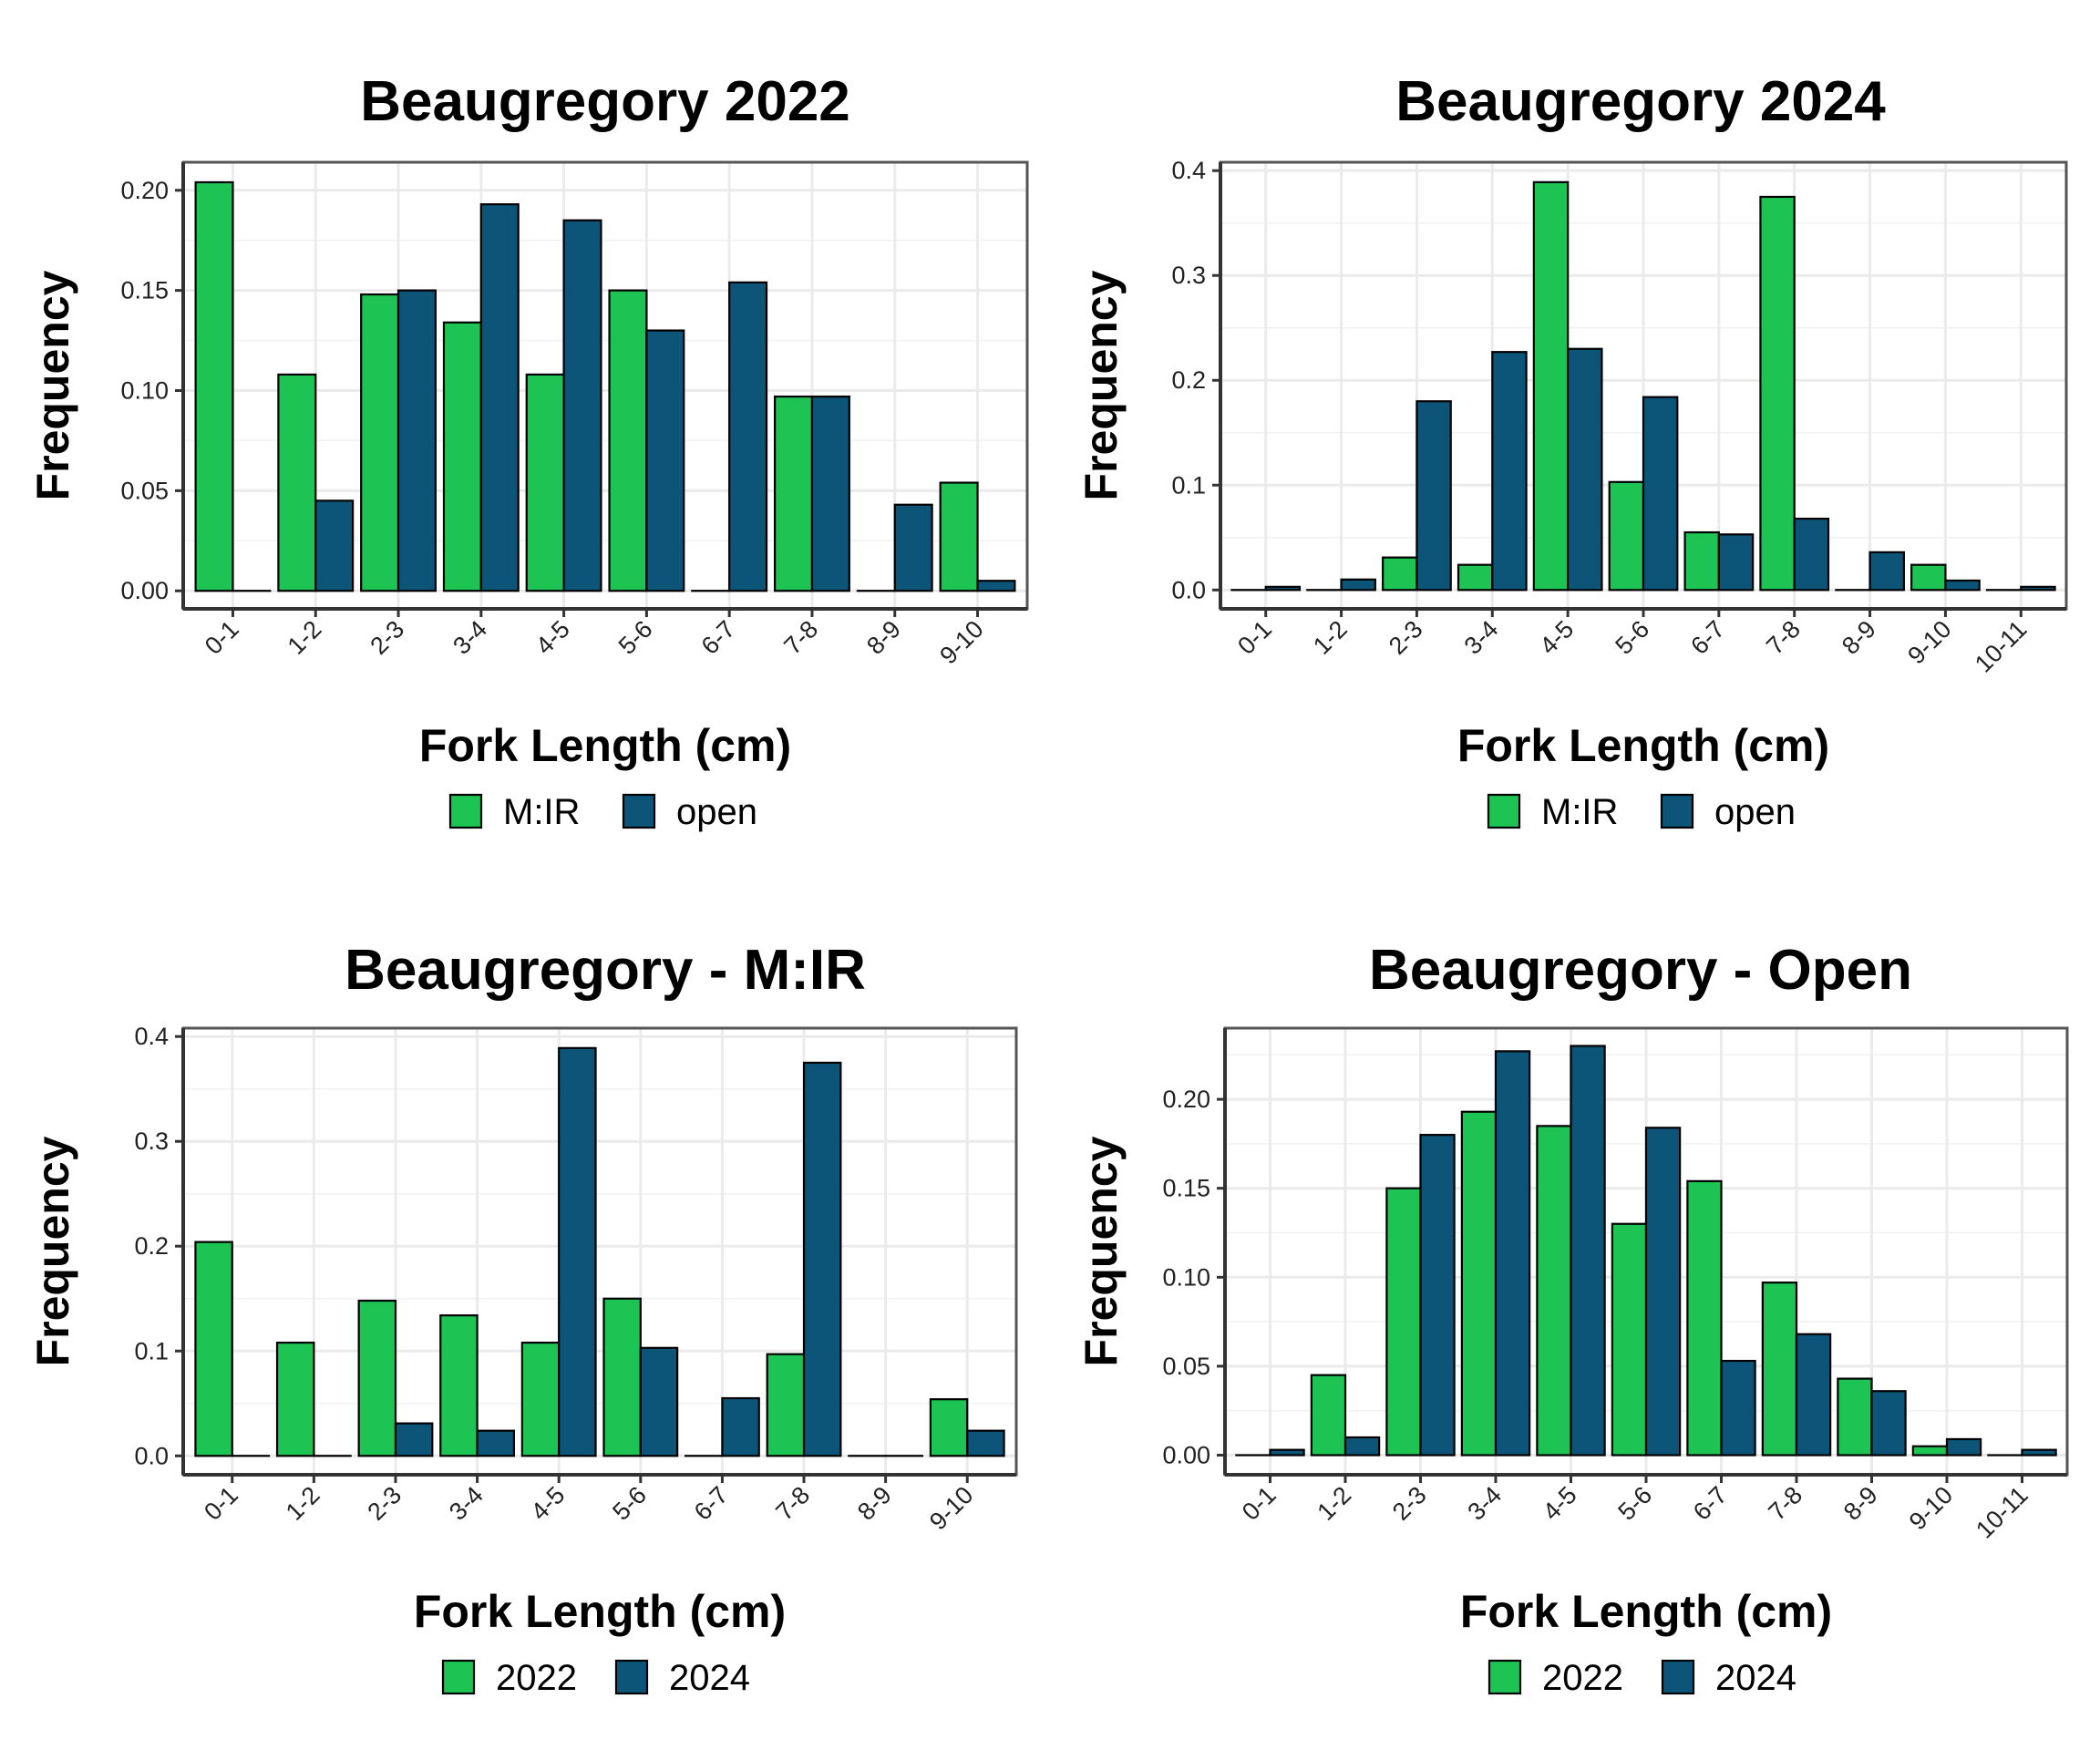 The width and height of the screenshot is (2100, 1750). Describe the element at coordinates (883, 637) in the screenshot. I see `x-tick-label: 8-9` at that location.